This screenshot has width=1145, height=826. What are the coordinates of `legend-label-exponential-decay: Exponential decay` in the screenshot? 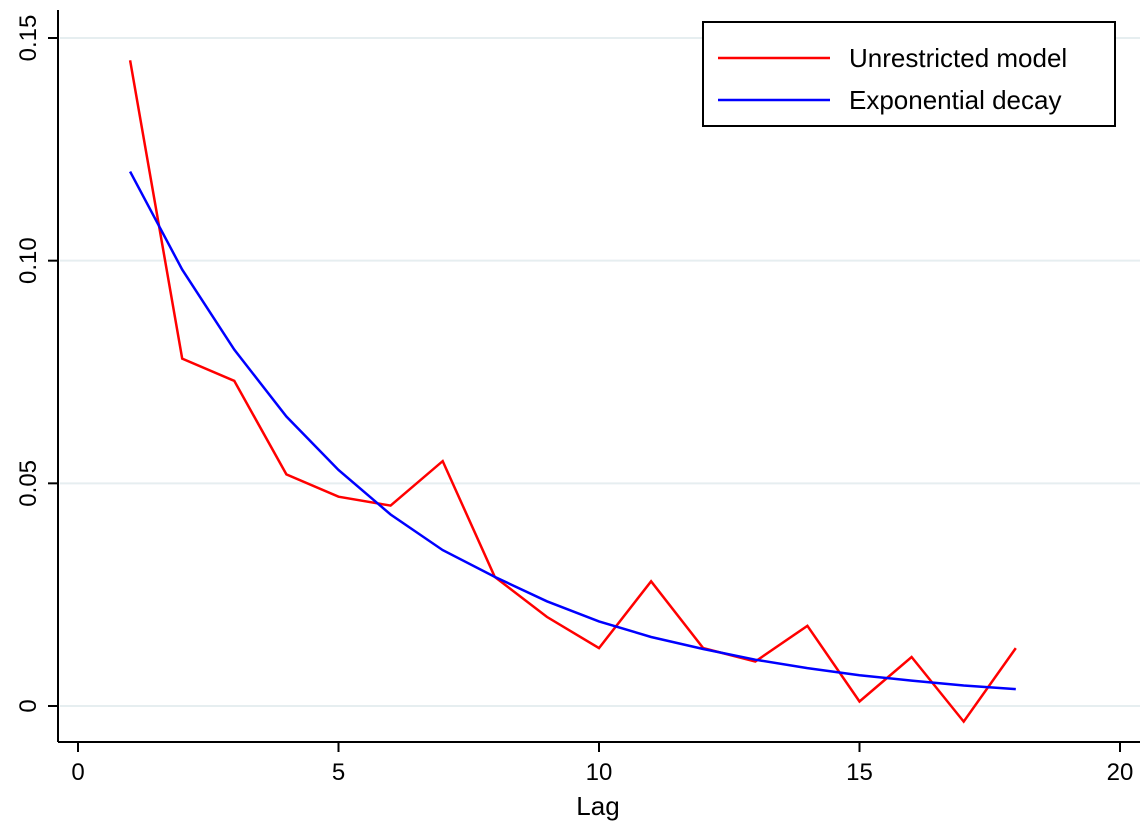 It's located at (955, 100).